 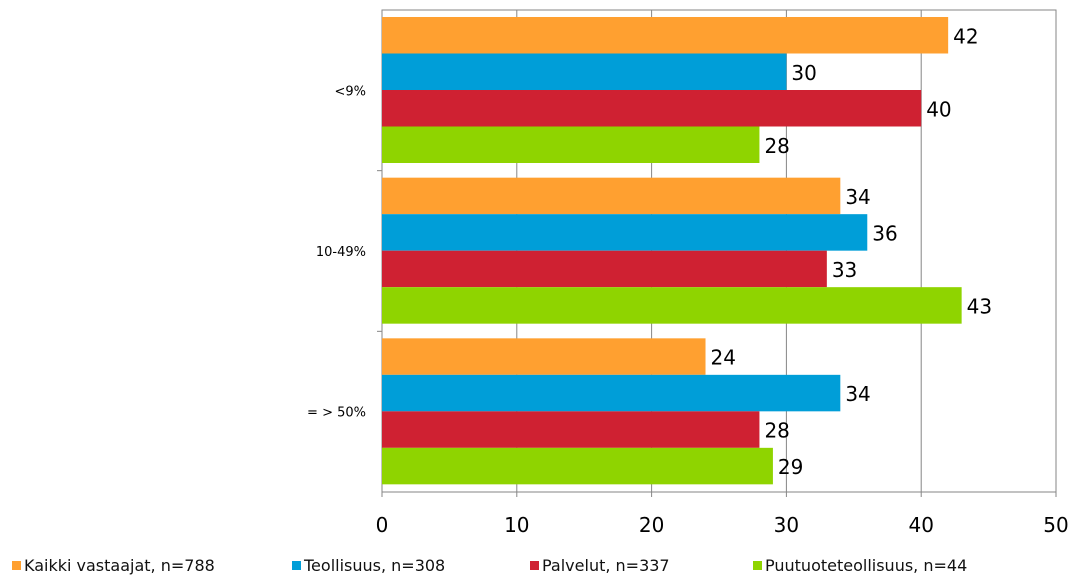 What do you see at coordinates (350, 91) in the screenshot?
I see `y-category-label: <9%` at bounding box center [350, 91].